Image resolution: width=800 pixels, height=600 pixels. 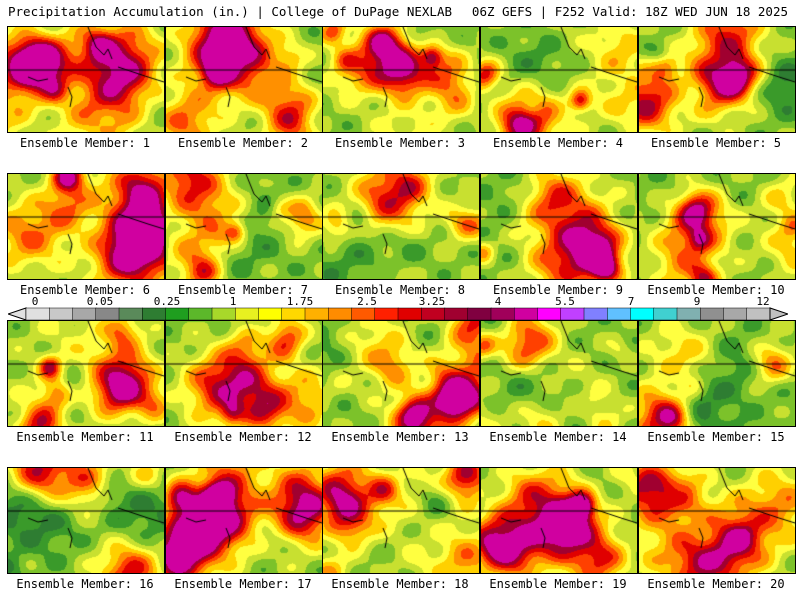 I want to click on colorbar-tick: 2.5, so click(x=367, y=301).